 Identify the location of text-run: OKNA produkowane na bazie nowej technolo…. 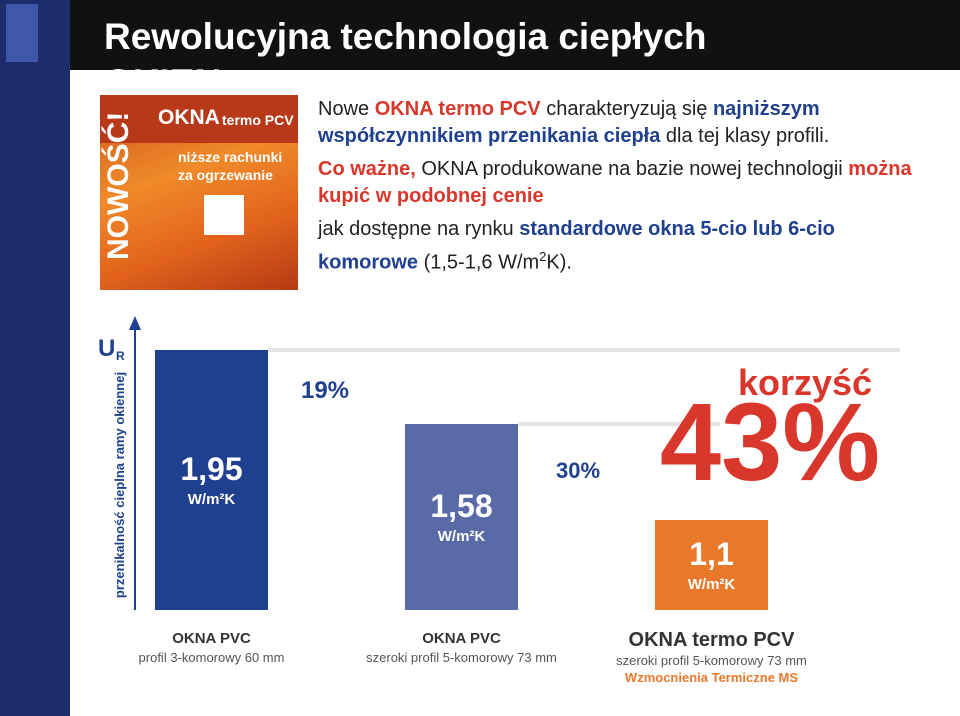
(632, 169).